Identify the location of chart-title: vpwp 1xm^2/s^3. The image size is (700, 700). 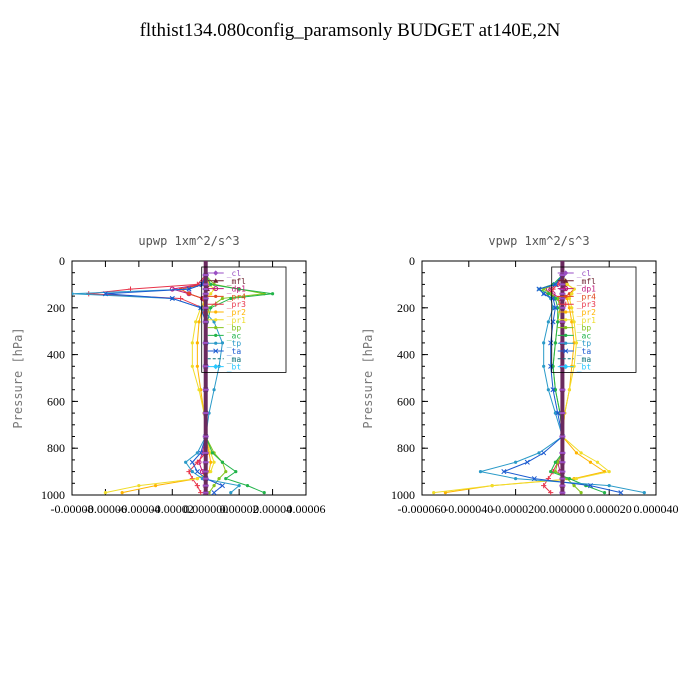
(538, 241).